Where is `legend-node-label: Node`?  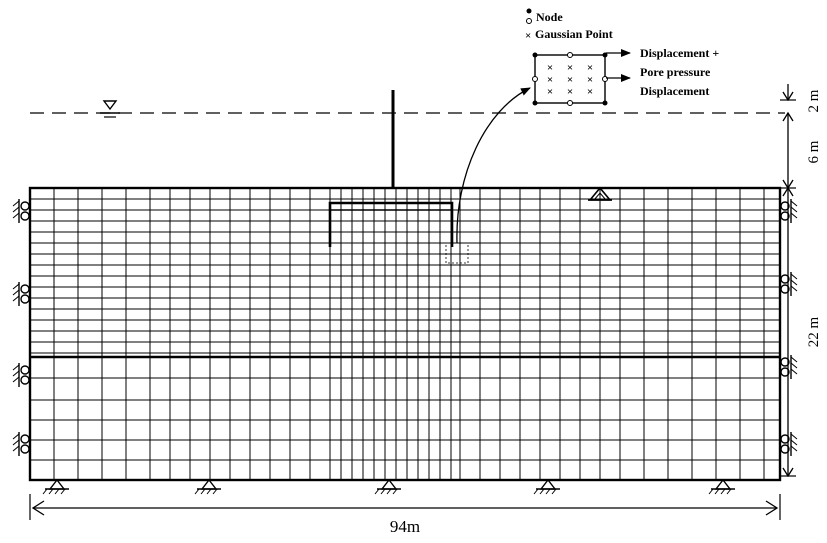
legend-node-label: Node is located at coordinates (549, 17).